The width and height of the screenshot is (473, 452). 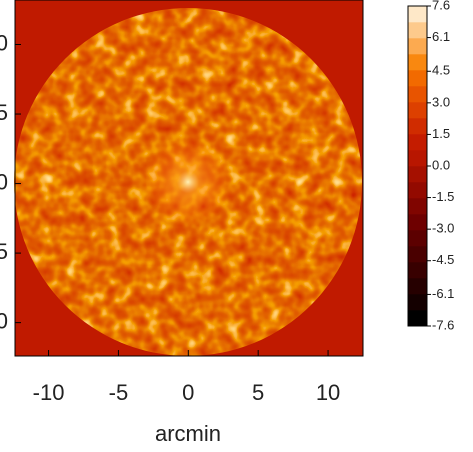 I want to click on y-tick-label: 10, so click(x=4, y=42).